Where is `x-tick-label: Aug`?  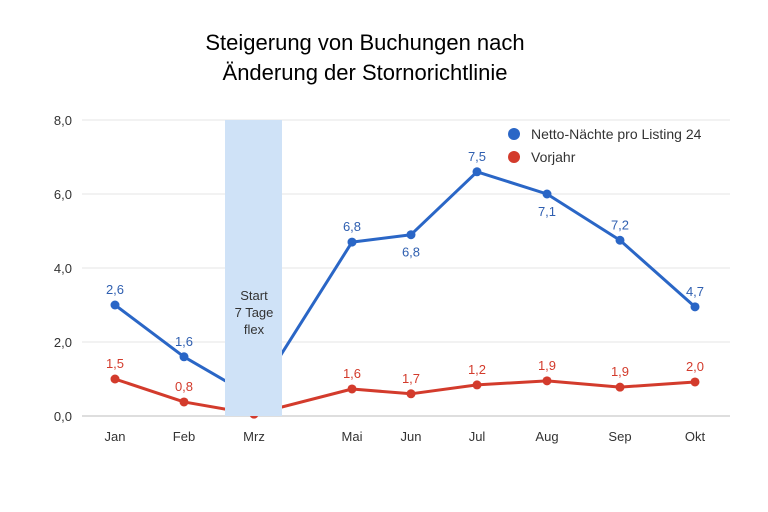 x-tick-label: Aug is located at coordinates (546, 436).